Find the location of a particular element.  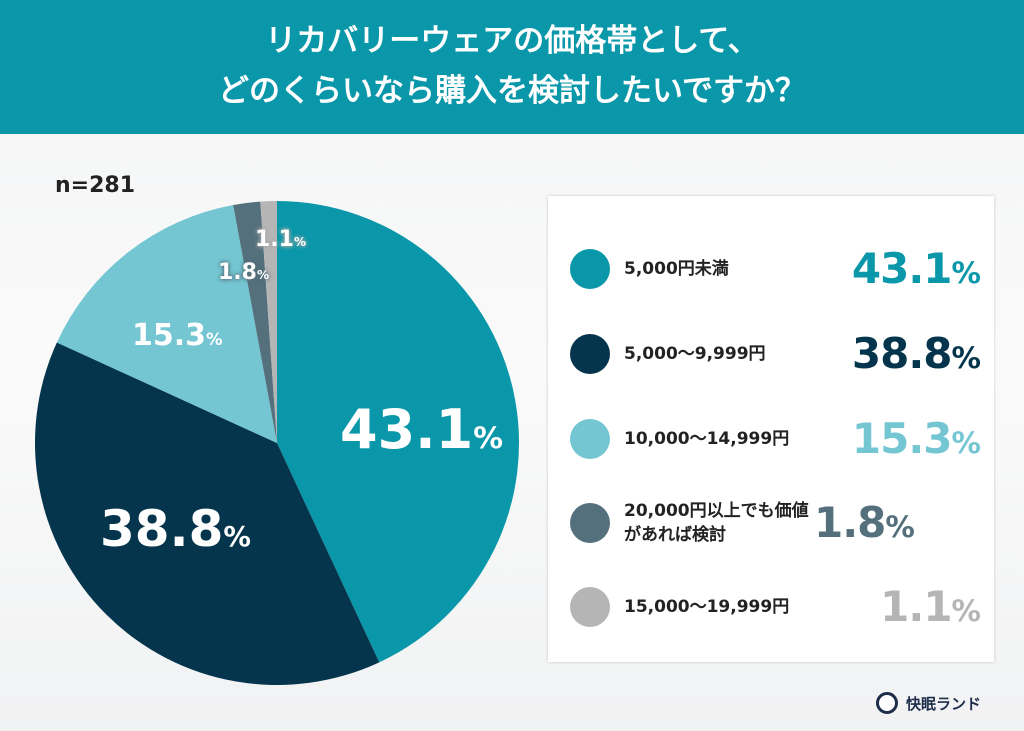

legend-item: 5,000〜9,999円 38.8% is located at coordinates (775, 353).